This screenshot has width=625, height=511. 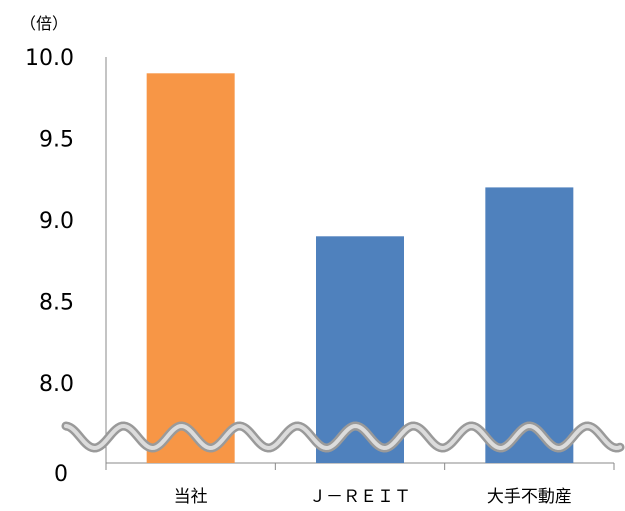 What do you see at coordinates (360, 497) in the screenshot?
I see `category-label: Ｊ－ＲＥＩＴ` at bounding box center [360, 497].